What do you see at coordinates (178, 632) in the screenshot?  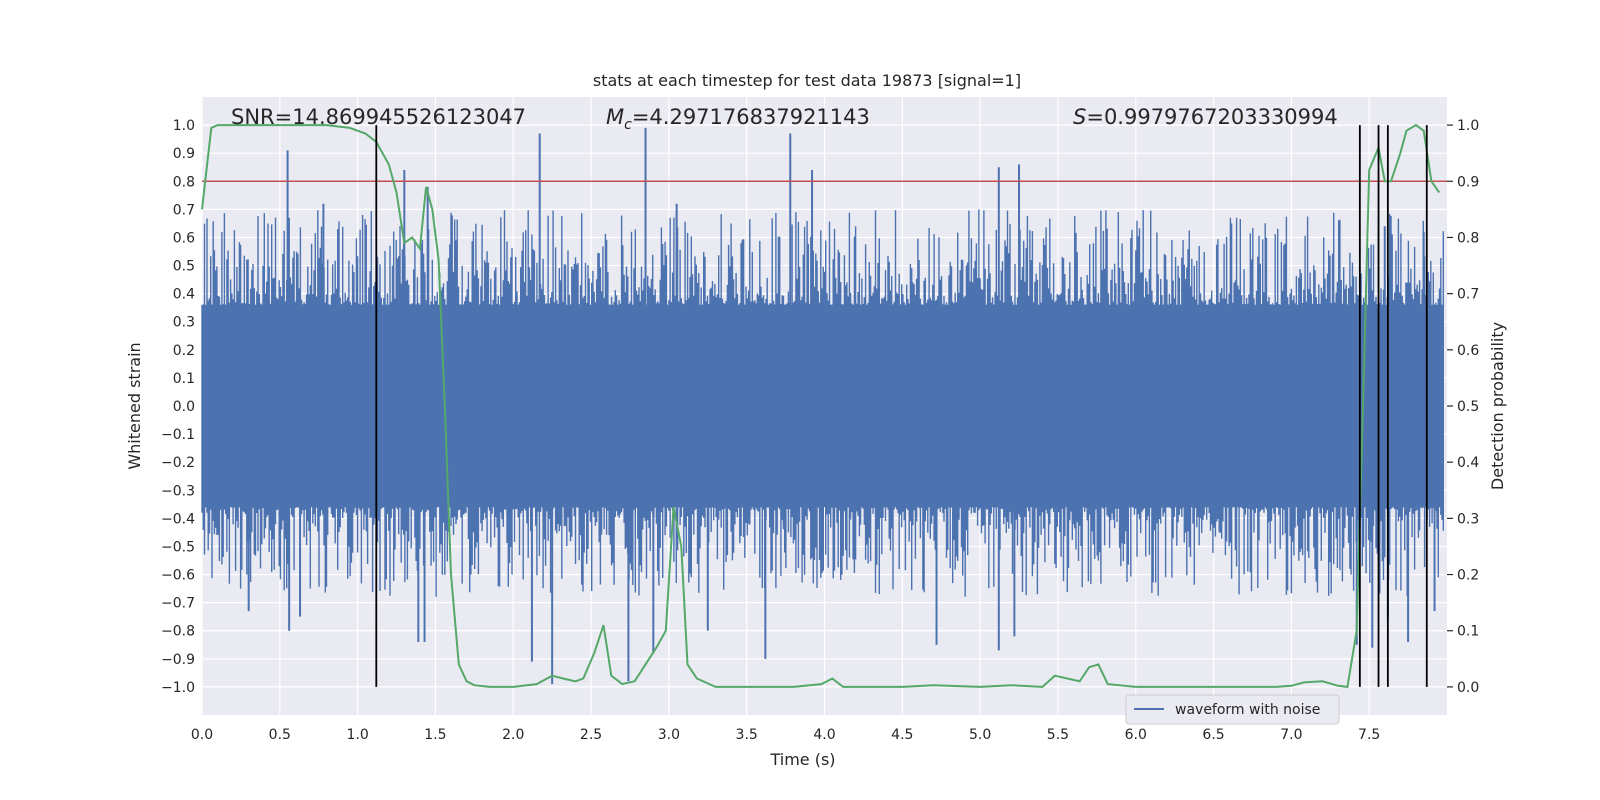 I see `left-tick-label: −0.8` at bounding box center [178, 632].